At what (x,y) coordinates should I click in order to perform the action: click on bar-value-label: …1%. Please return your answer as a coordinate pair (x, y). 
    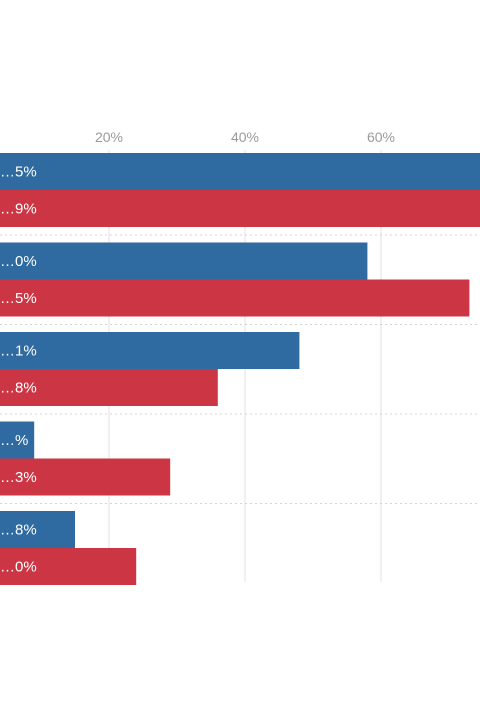
    Looking at the image, I should click on (18, 351).